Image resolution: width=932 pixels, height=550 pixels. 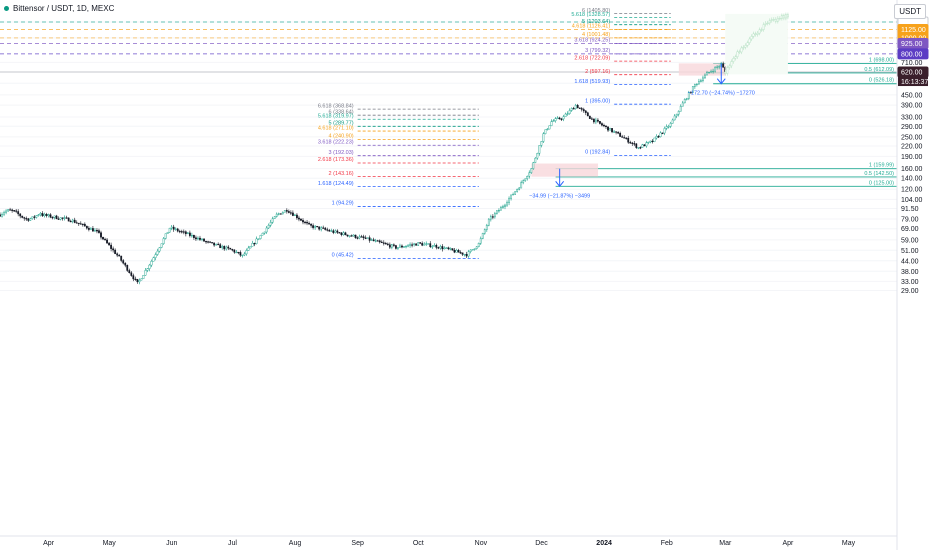 I want to click on fib-upper-label: 1 (395.00), so click(x=597, y=101).